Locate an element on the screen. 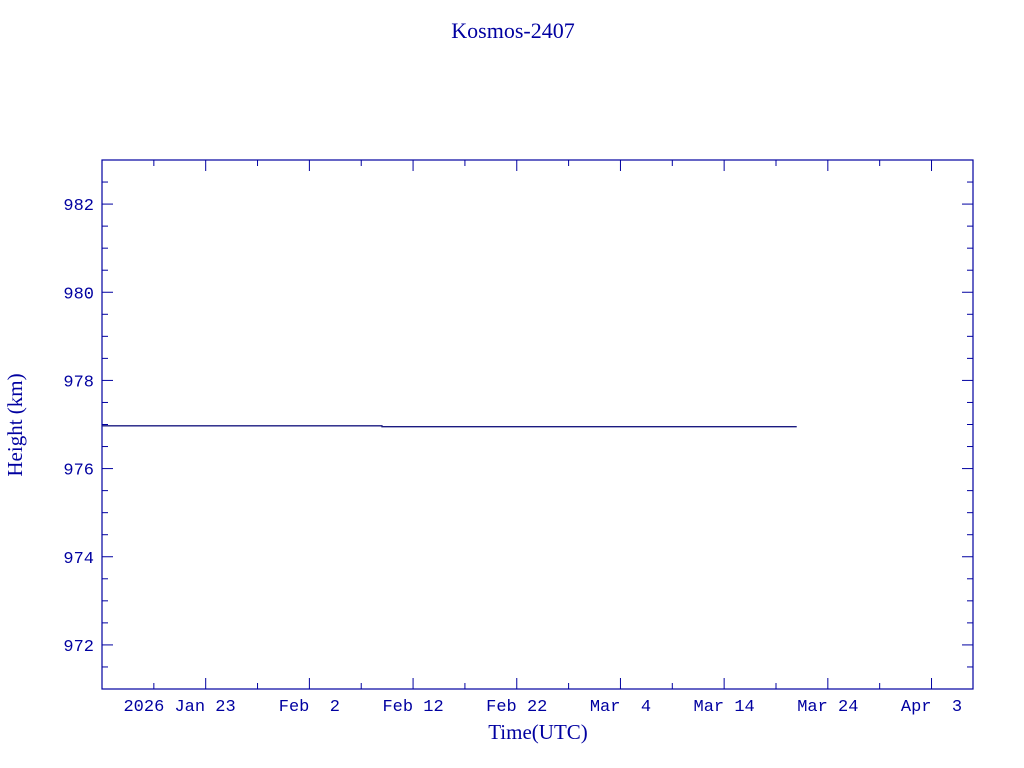 This screenshot has height=768, width=1024. altitude-line is located at coordinates (449, 426).